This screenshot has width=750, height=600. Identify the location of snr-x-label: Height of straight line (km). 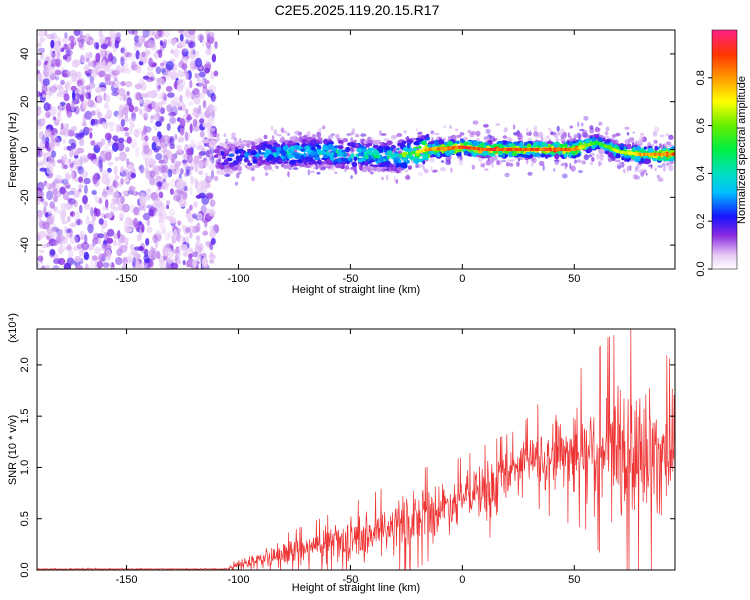
(356, 588).